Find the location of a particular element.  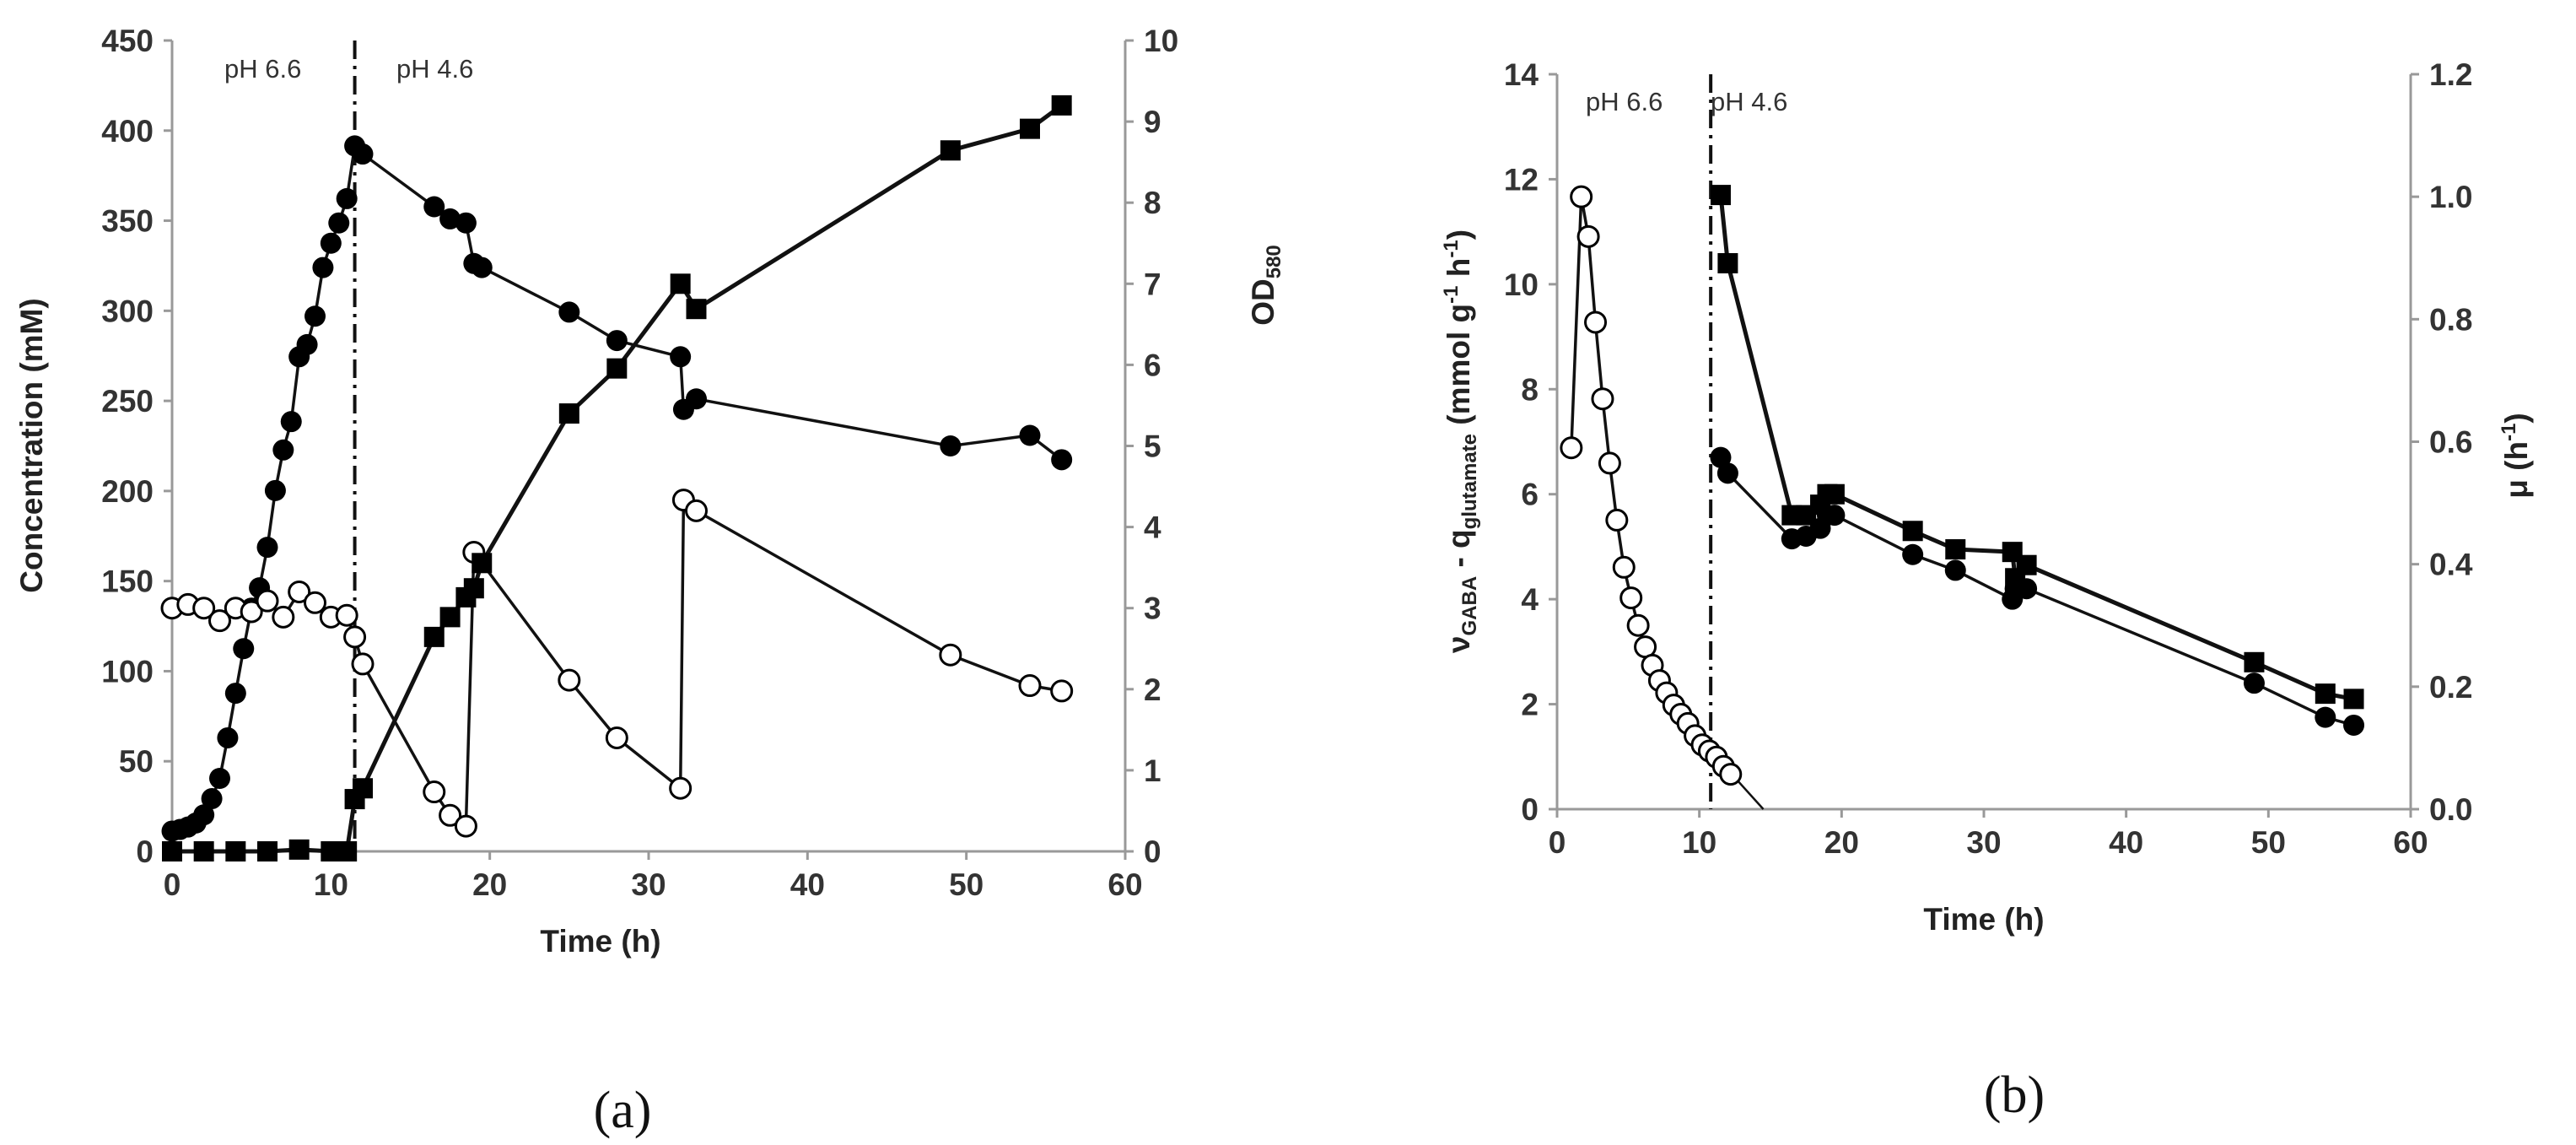

q-symbol: - q is located at coordinates (1459, 552).